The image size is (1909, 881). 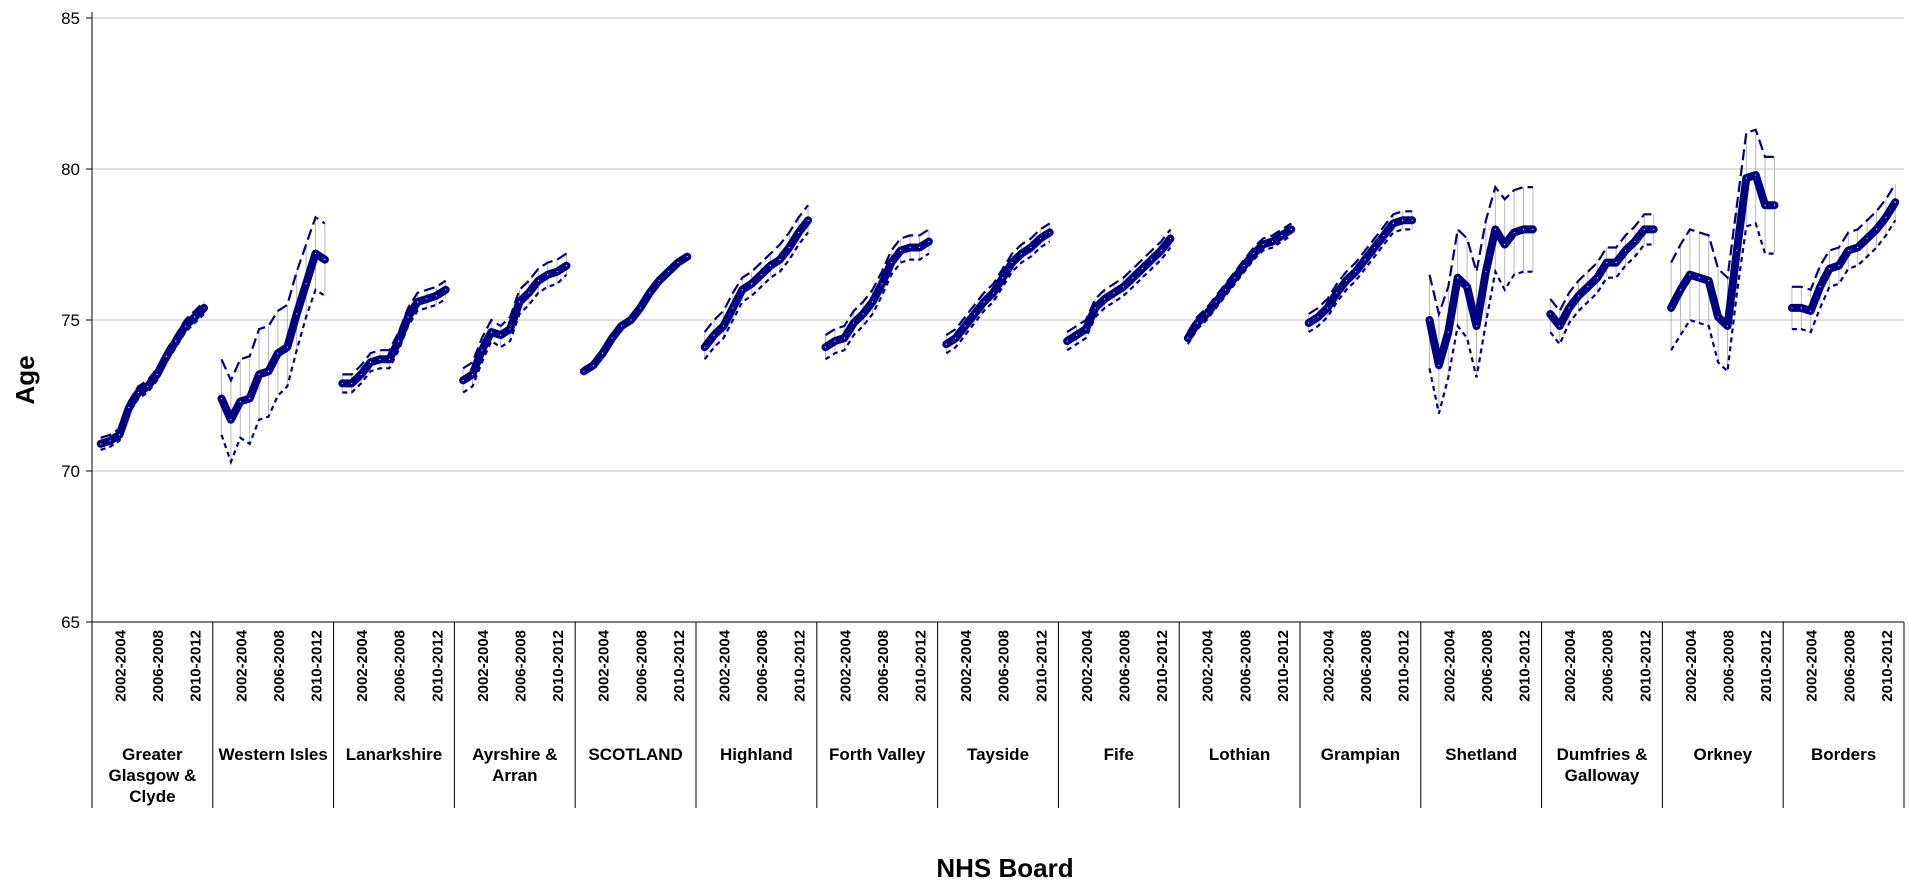 I want to click on y-tick-label: 80, so click(x=70, y=169).